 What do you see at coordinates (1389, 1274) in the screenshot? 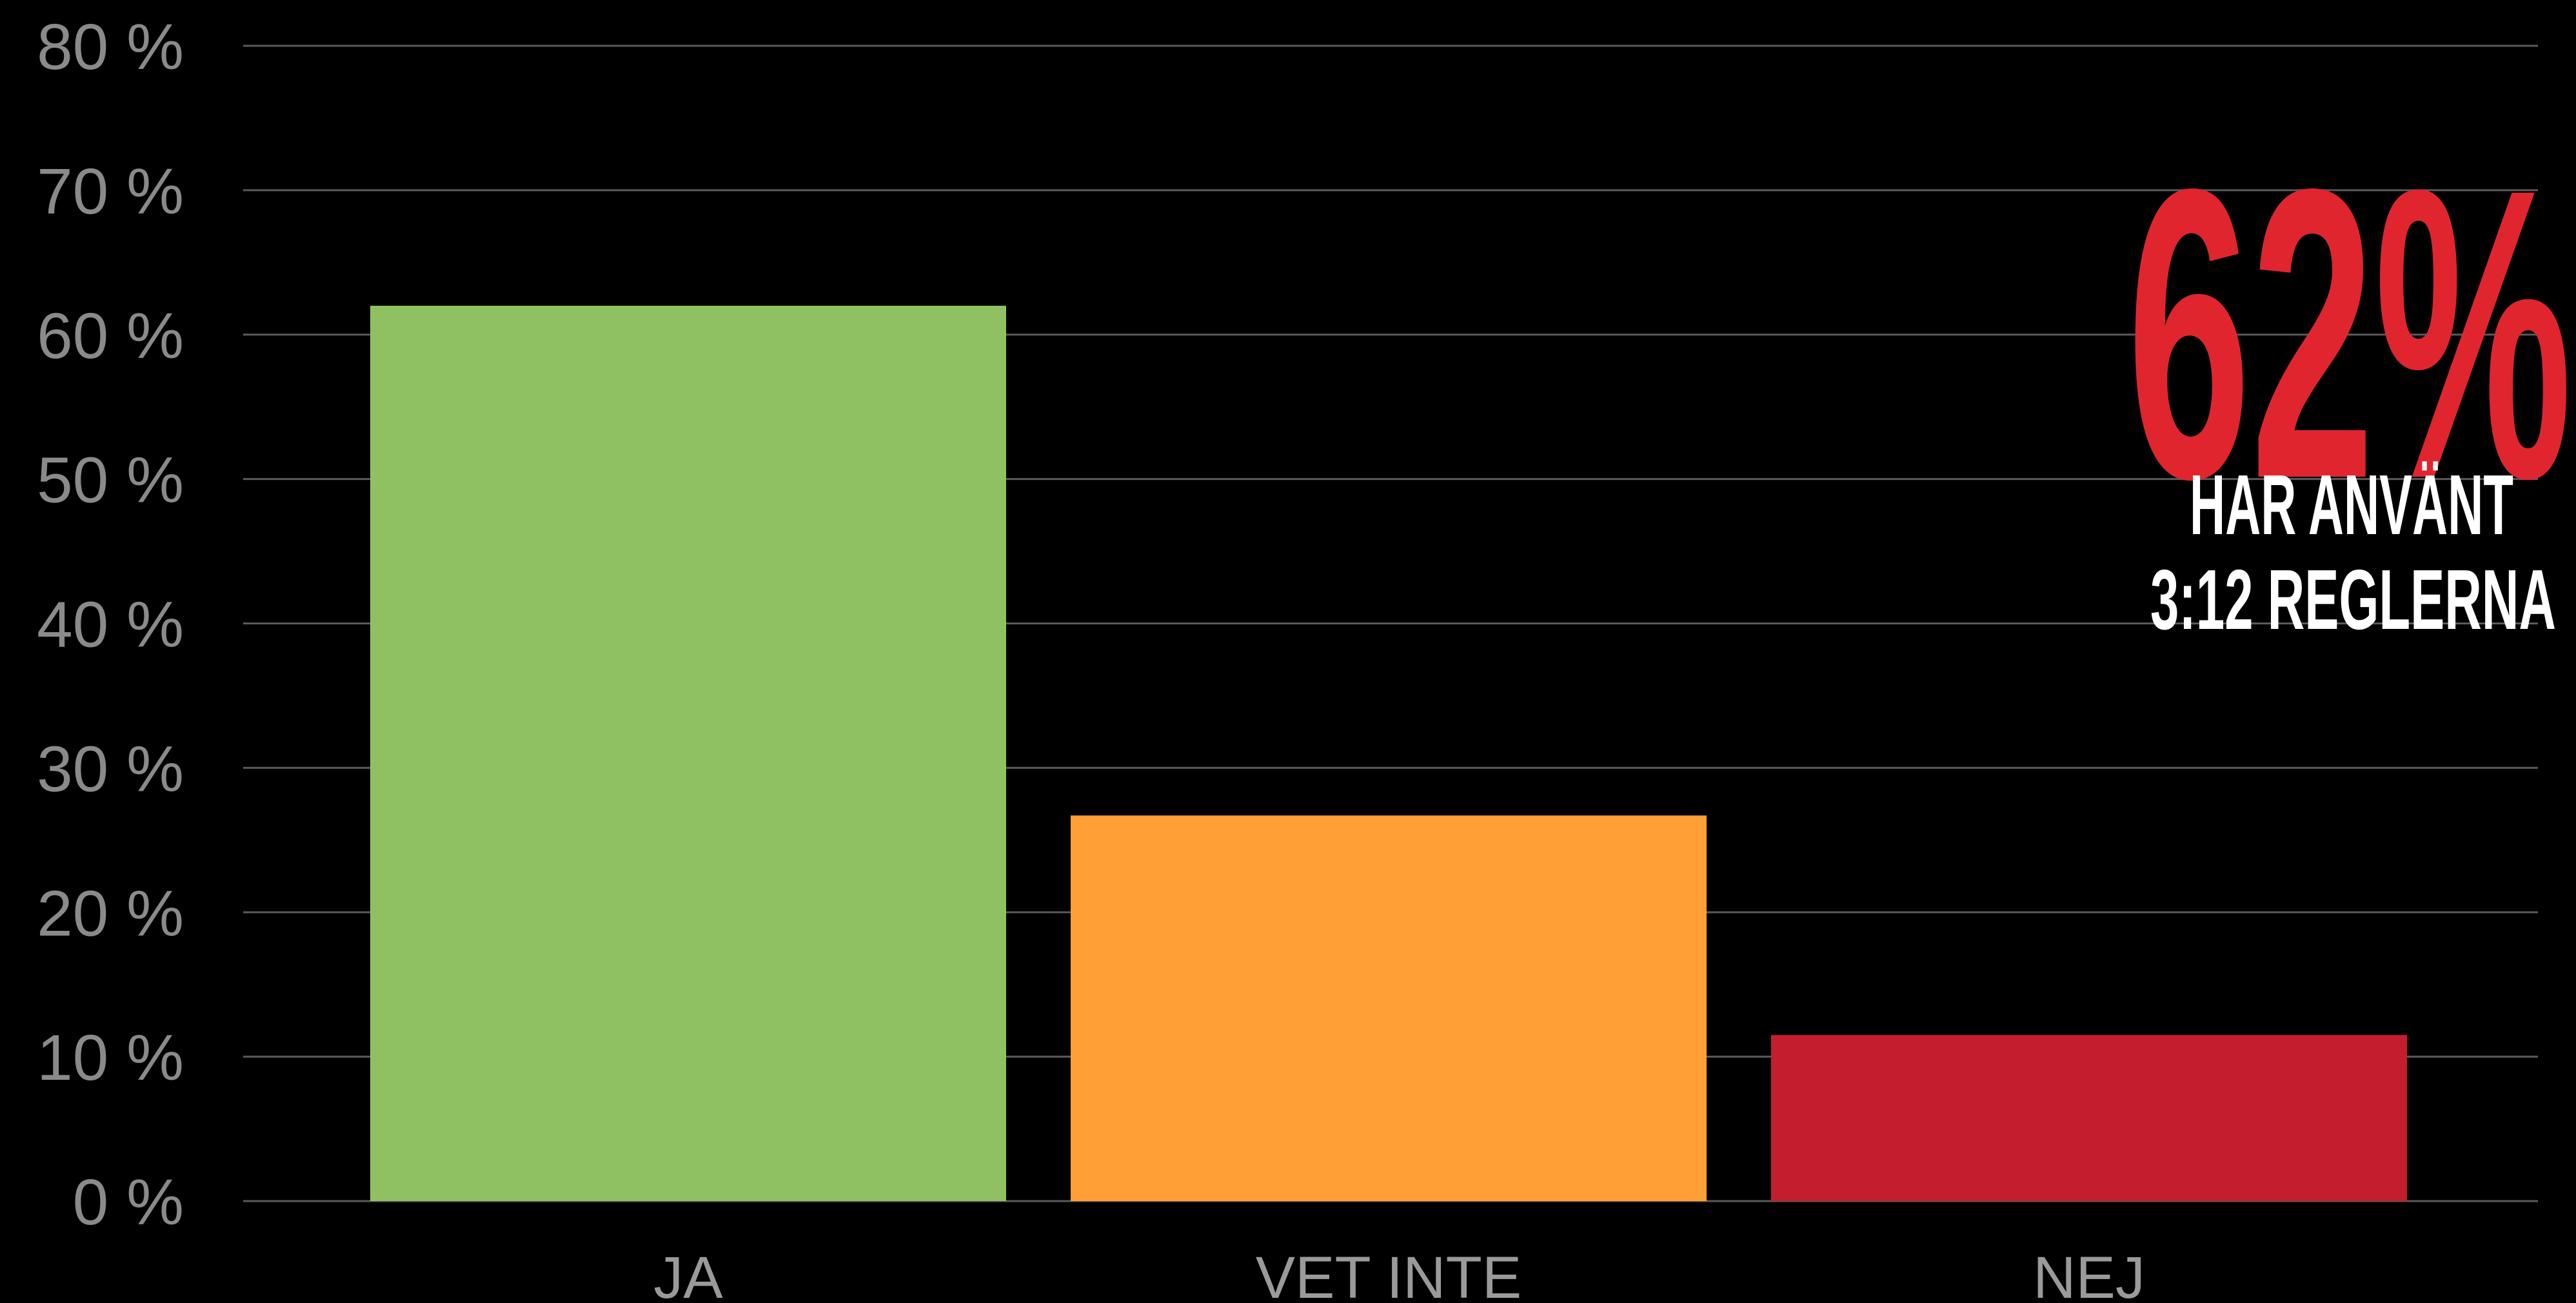
I see `x-tick-label: VET INTE` at bounding box center [1389, 1274].